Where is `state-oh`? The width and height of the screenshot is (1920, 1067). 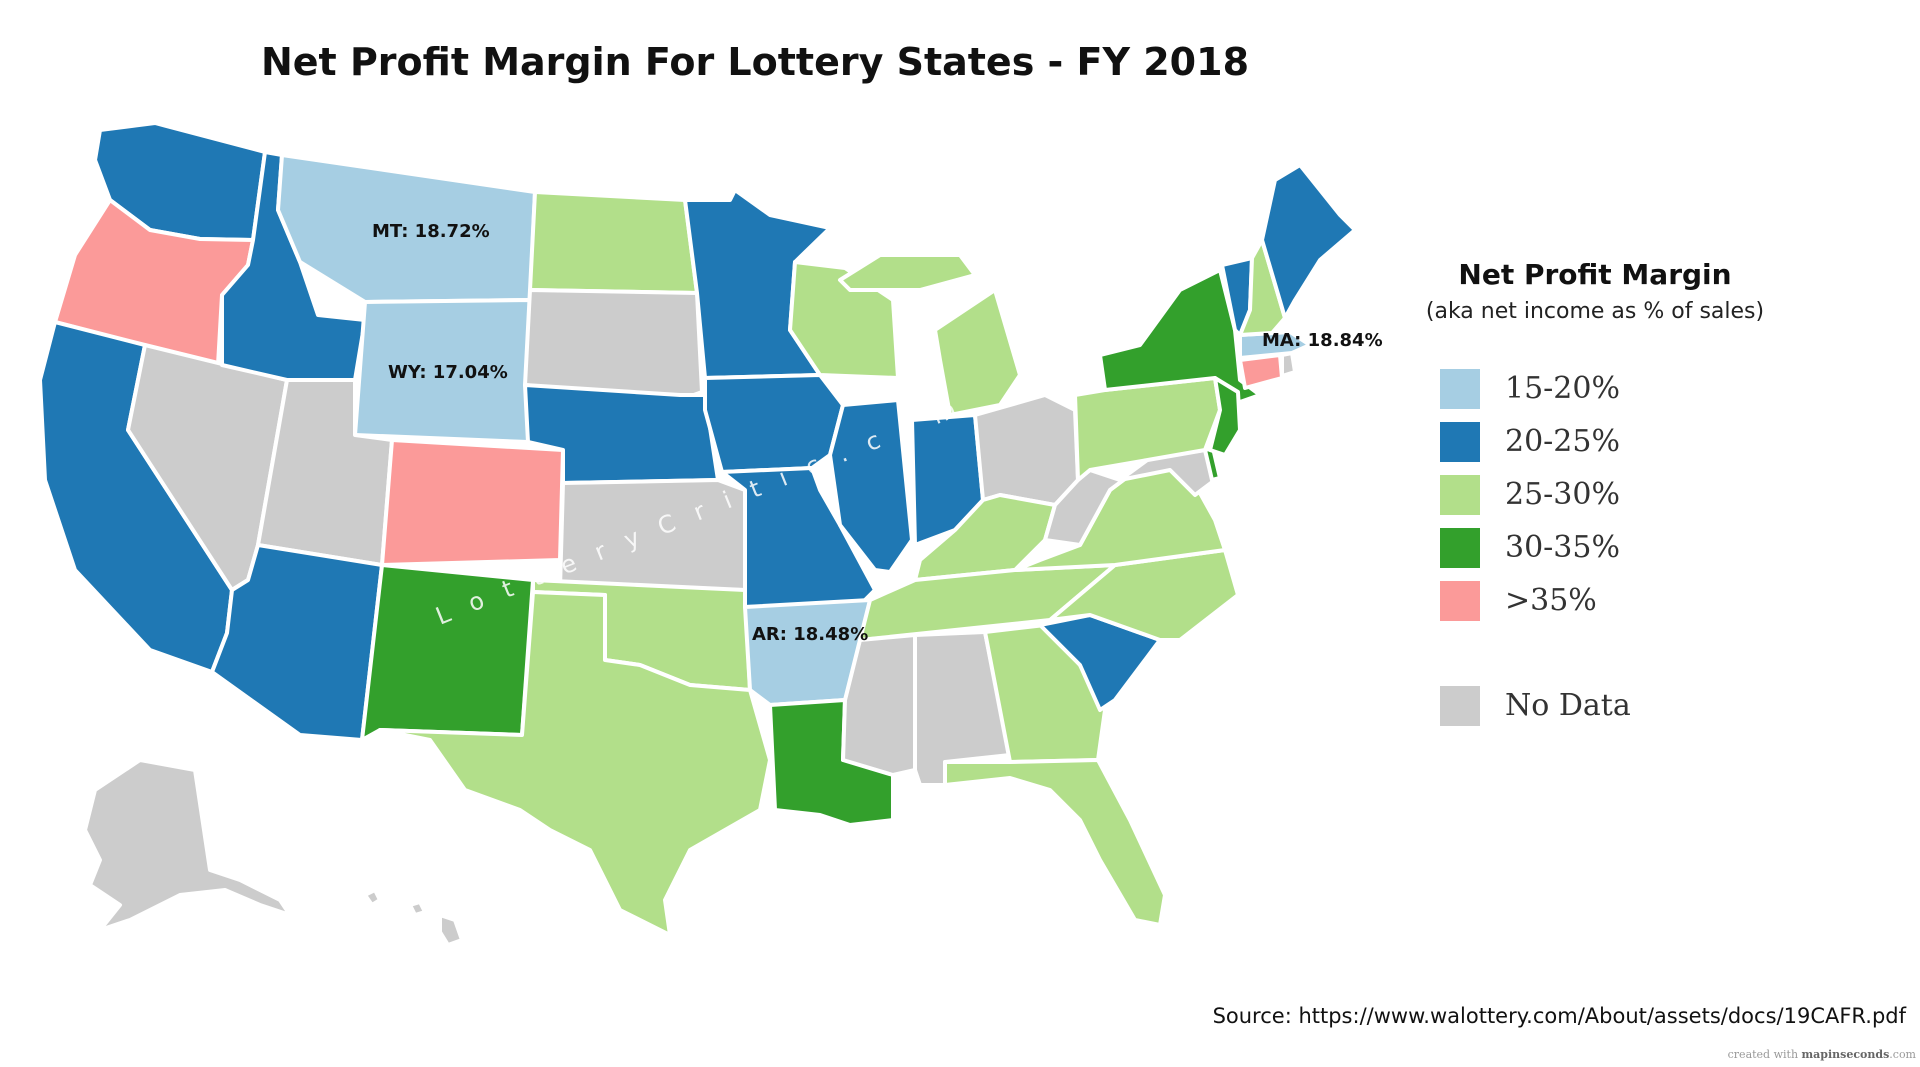
state-oh is located at coordinates (1026, 450).